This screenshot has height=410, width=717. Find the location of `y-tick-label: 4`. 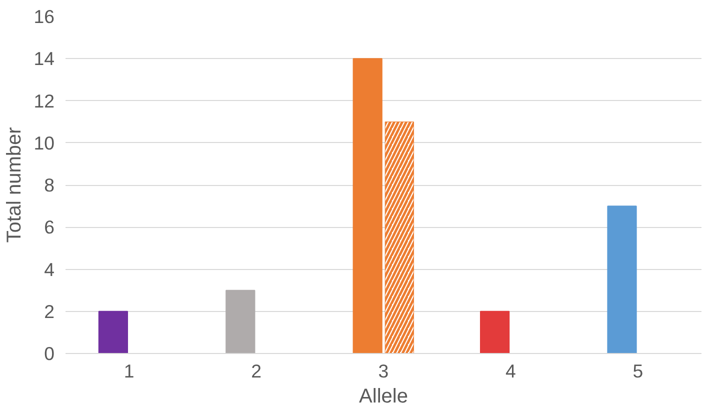

y-tick-label: 4 is located at coordinates (49, 269).